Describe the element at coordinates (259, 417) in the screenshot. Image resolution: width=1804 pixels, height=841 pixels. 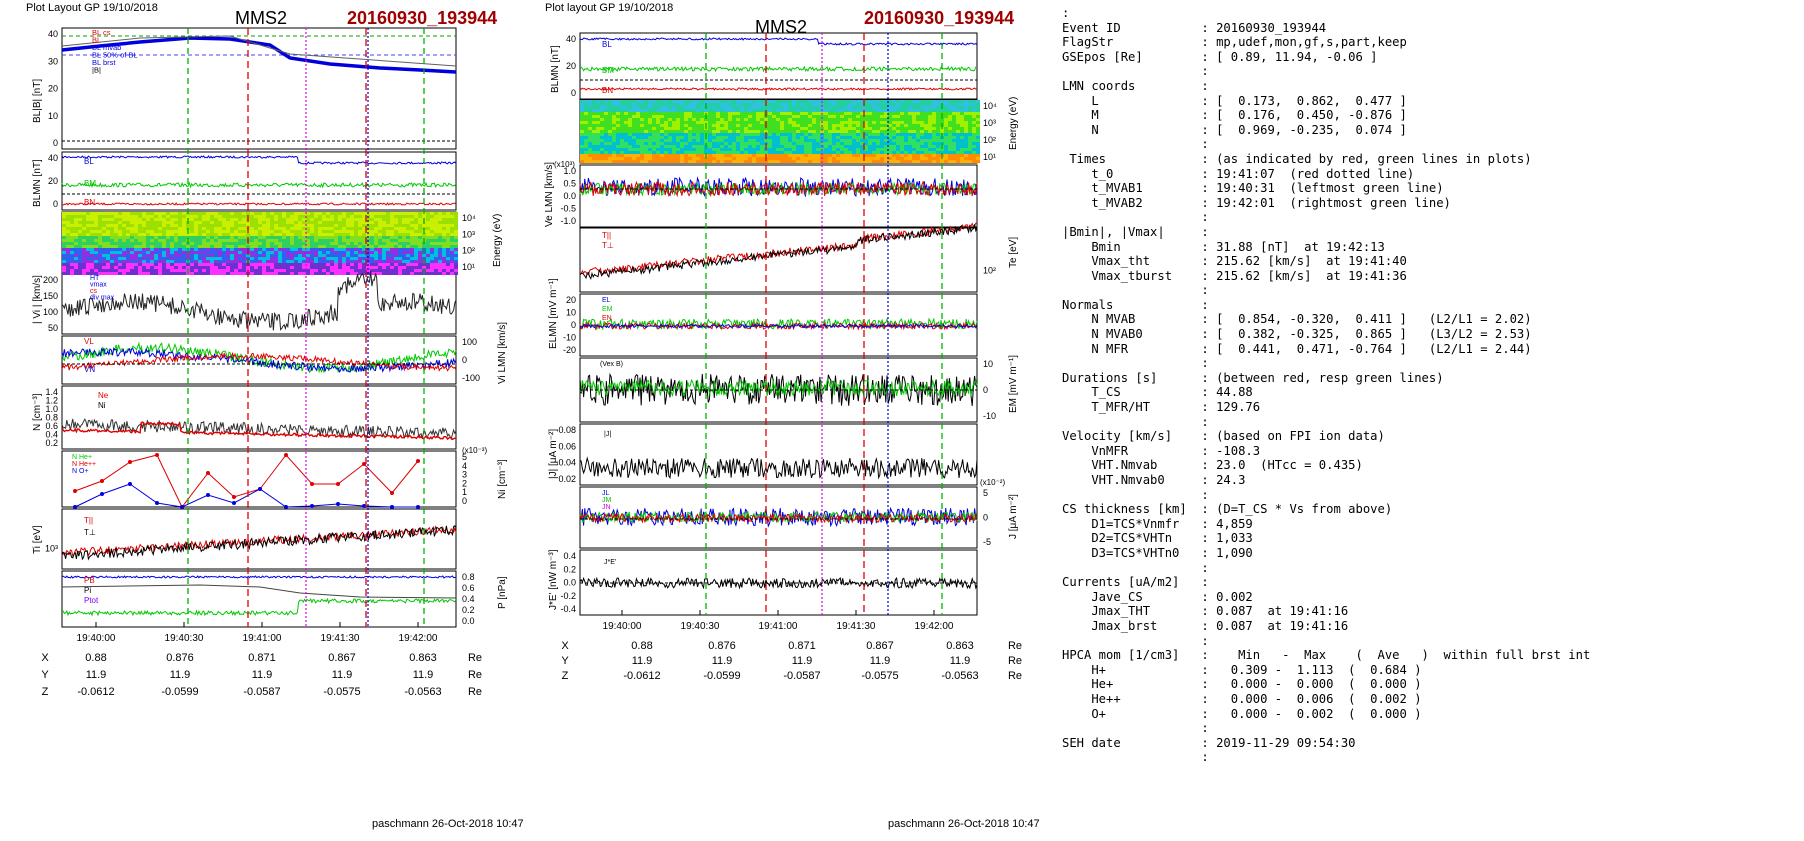
I see `left-panel-6-frame` at that location.